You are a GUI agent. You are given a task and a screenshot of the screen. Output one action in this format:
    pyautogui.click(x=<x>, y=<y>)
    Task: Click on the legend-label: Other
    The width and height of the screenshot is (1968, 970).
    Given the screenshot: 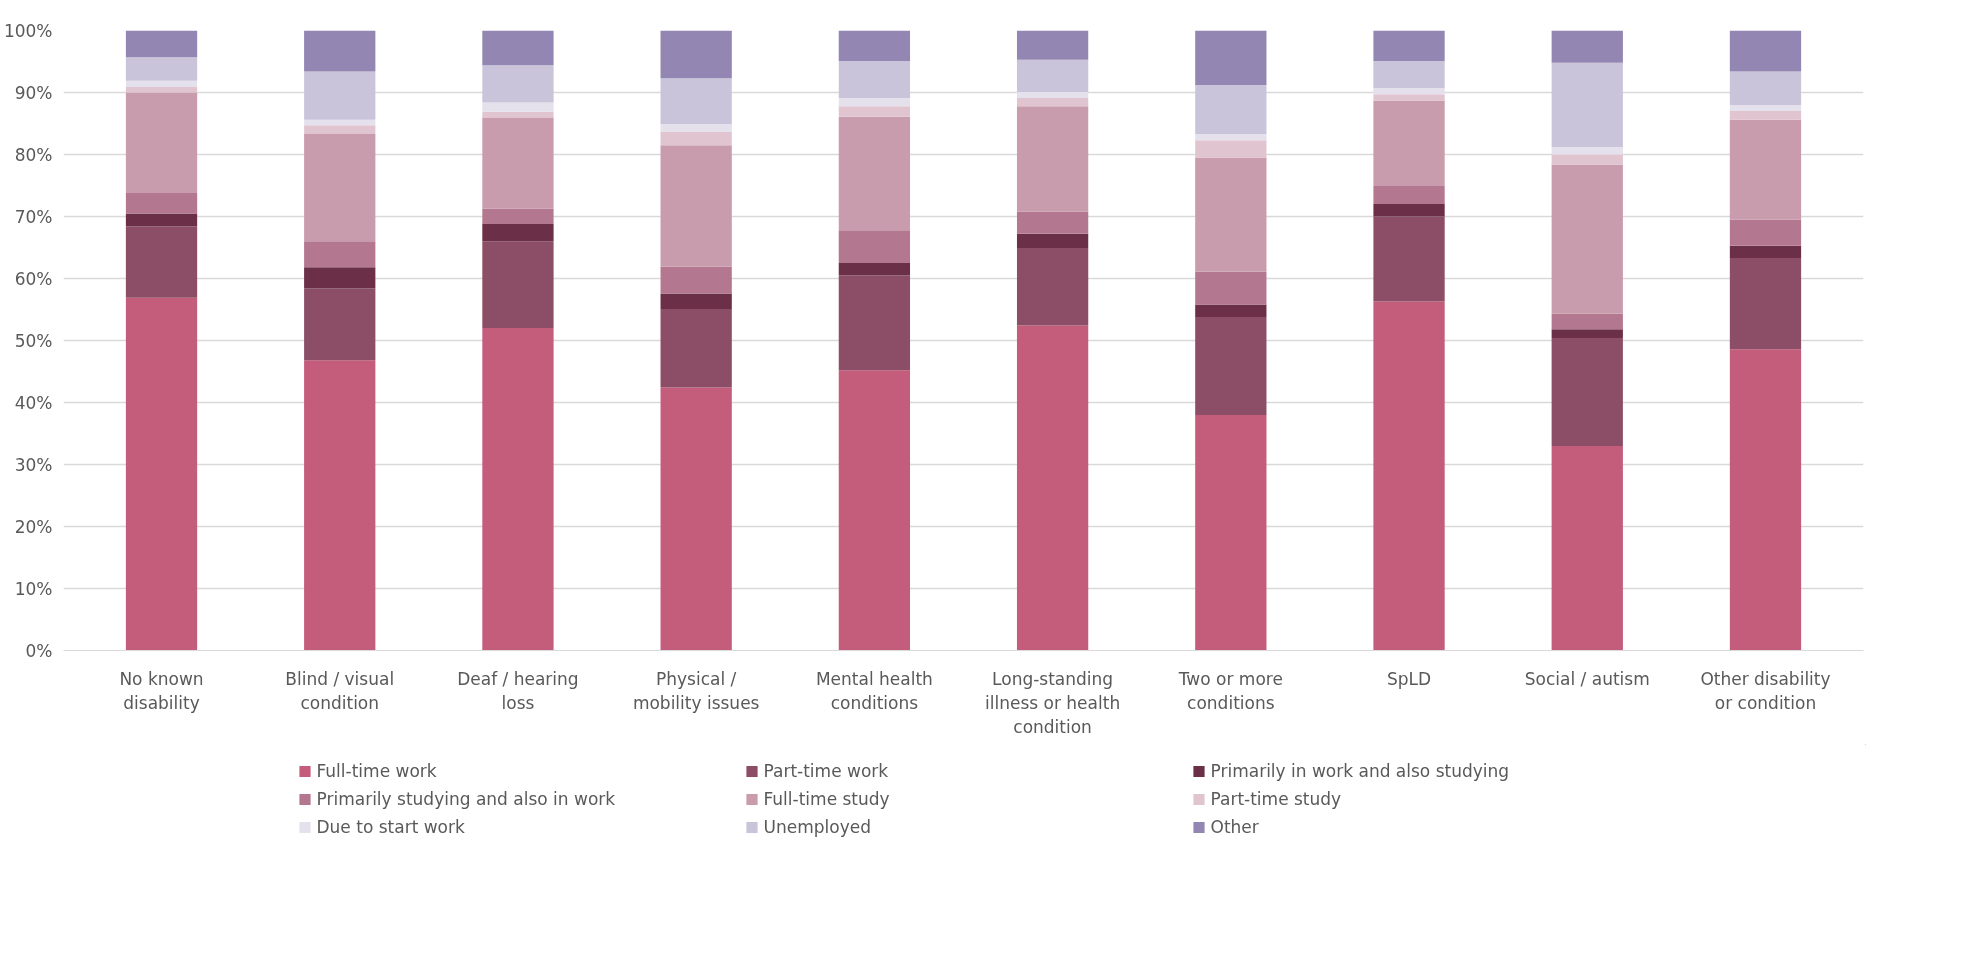 What is the action you would take?
    pyautogui.click(x=1235, y=827)
    